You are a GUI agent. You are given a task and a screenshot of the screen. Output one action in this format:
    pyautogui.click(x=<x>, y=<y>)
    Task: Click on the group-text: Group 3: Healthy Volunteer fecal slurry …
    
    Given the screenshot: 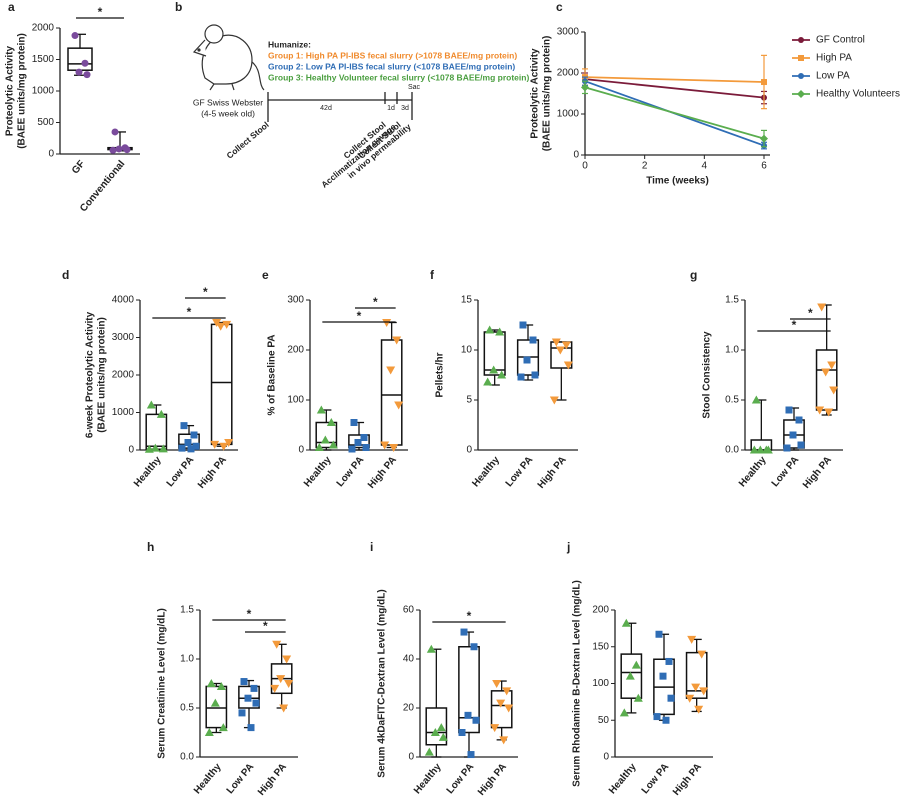 What is the action you would take?
    pyautogui.click(x=398, y=77)
    